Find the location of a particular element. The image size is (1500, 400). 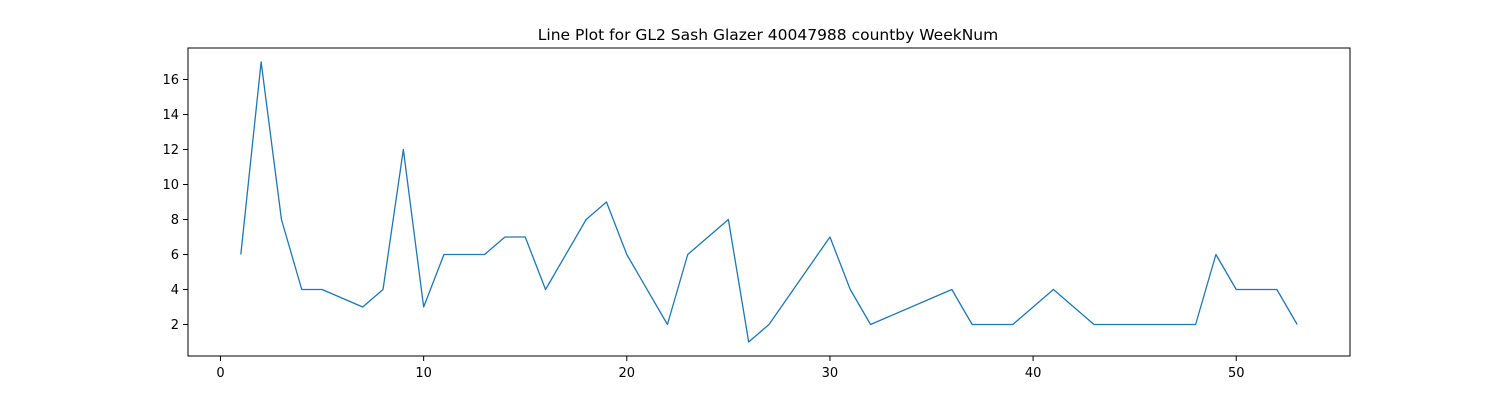

x-tick-label: 40 is located at coordinates (1033, 373).